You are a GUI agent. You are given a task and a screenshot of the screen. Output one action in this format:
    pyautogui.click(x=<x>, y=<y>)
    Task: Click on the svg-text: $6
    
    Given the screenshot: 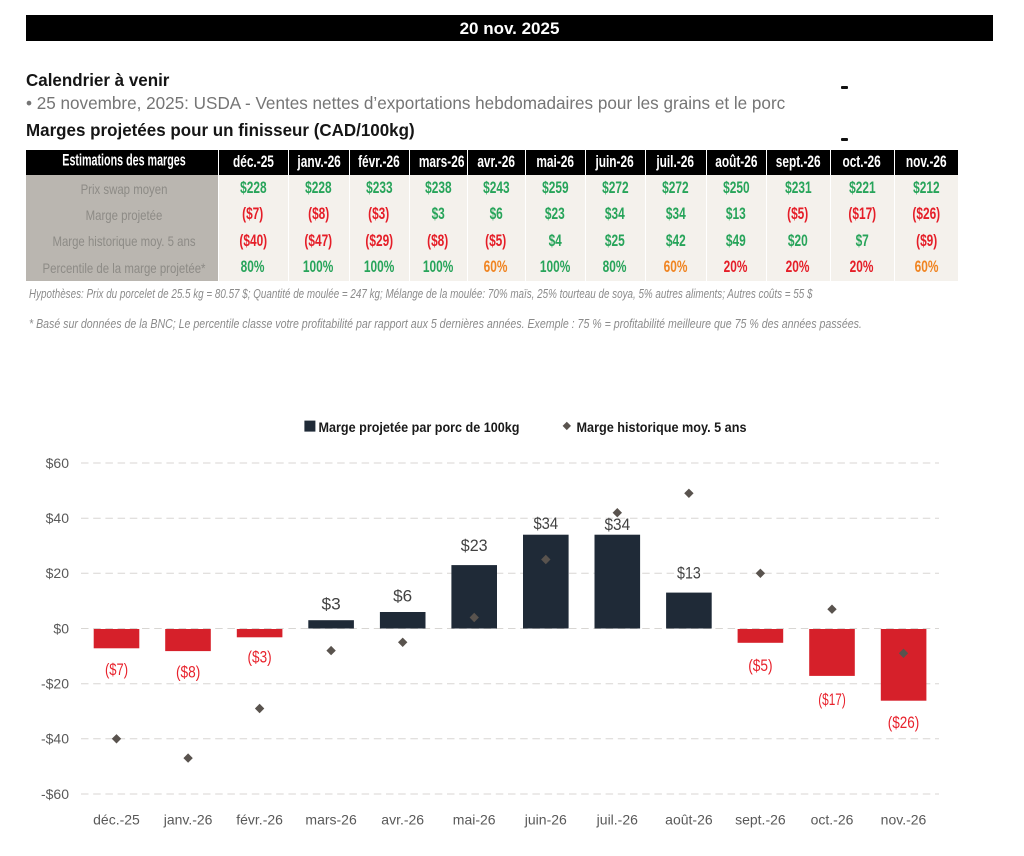 What is the action you would take?
    pyautogui.click(x=402, y=596)
    